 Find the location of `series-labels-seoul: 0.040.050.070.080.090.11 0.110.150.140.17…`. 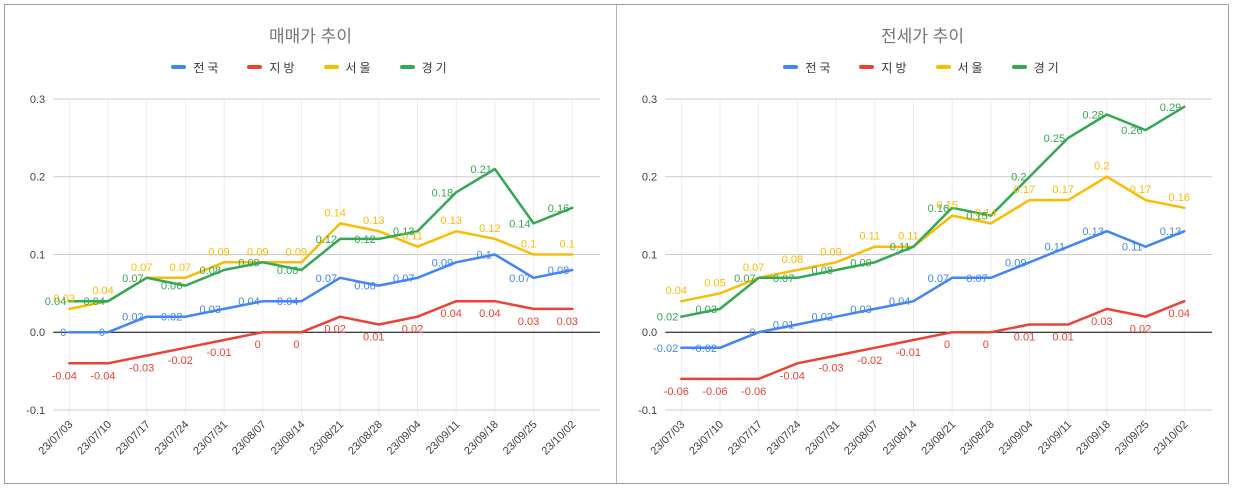

series-labels-seoul: 0.040.050.070.080.090.11 0.110.150.140.17… is located at coordinates (928, 229).